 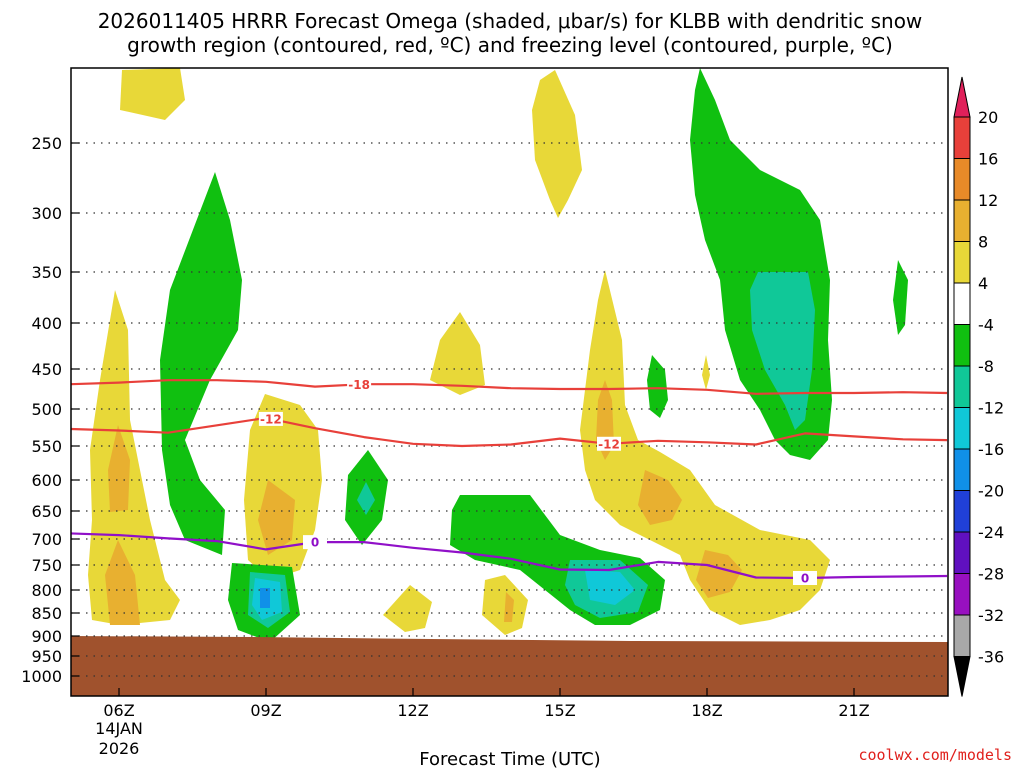 What do you see at coordinates (46, 636) in the screenshot?
I see `y-tick-label: 900` at bounding box center [46, 636].